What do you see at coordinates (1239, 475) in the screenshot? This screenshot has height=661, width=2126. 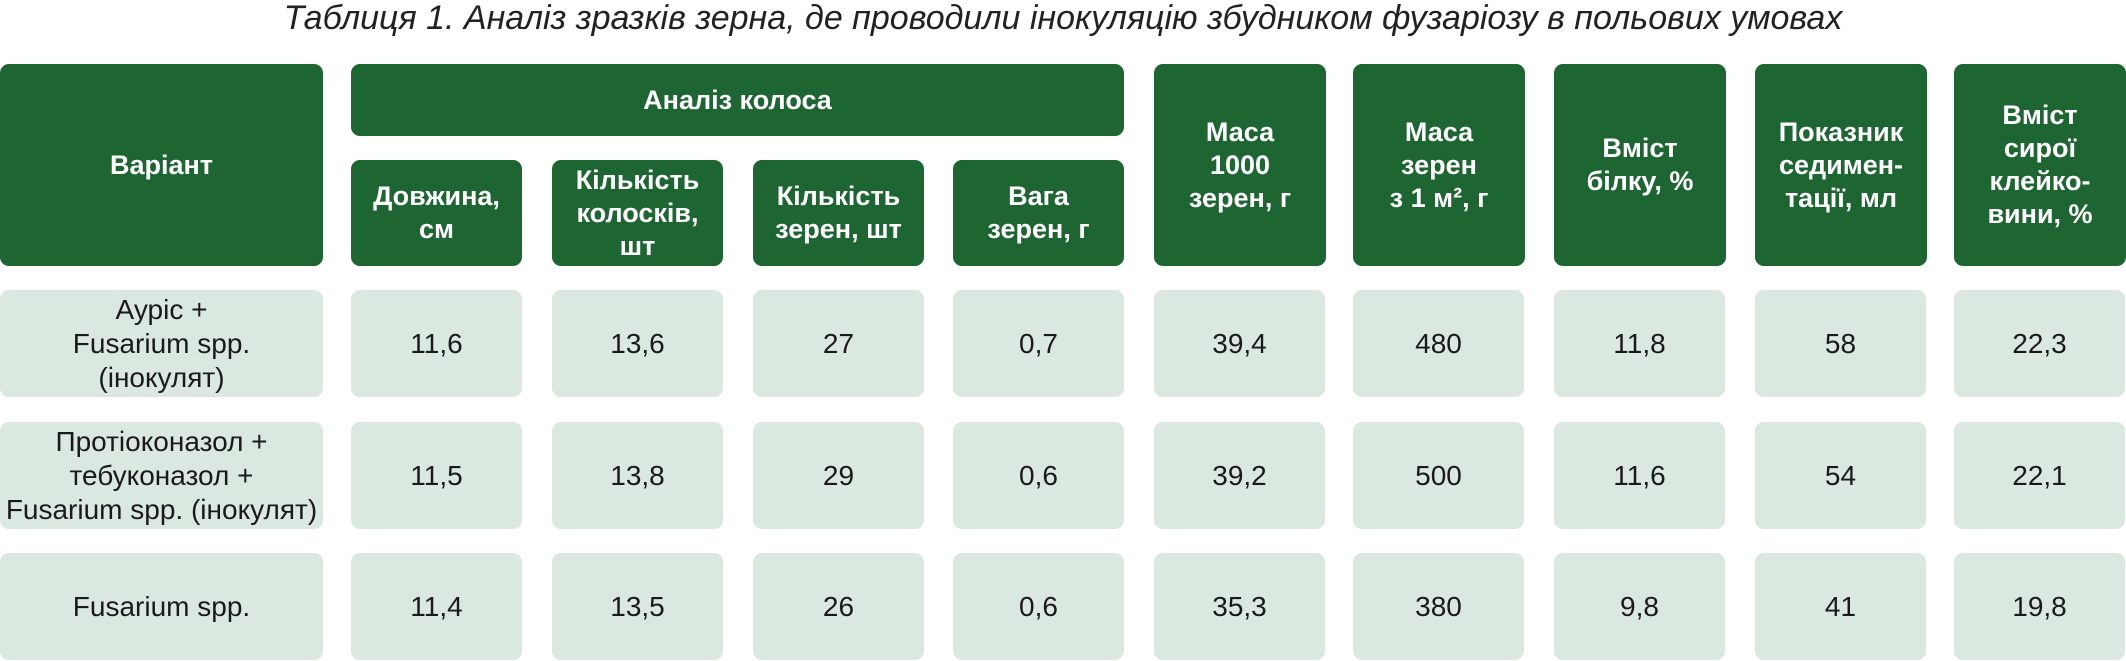 I see `data-cell: 39,2` at bounding box center [1239, 475].